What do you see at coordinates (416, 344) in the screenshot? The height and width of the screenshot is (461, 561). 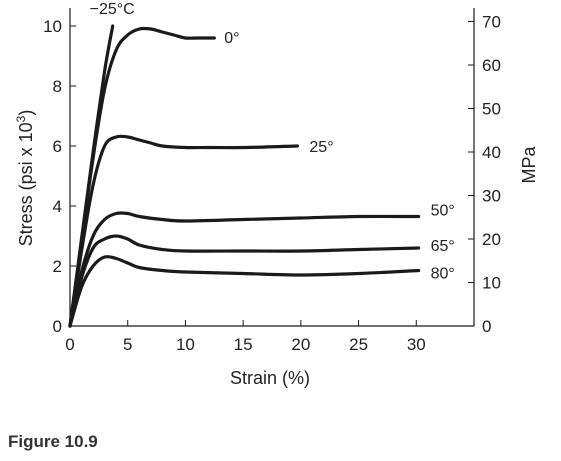 I see `x-tick-label: 30` at bounding box center [416, 344].